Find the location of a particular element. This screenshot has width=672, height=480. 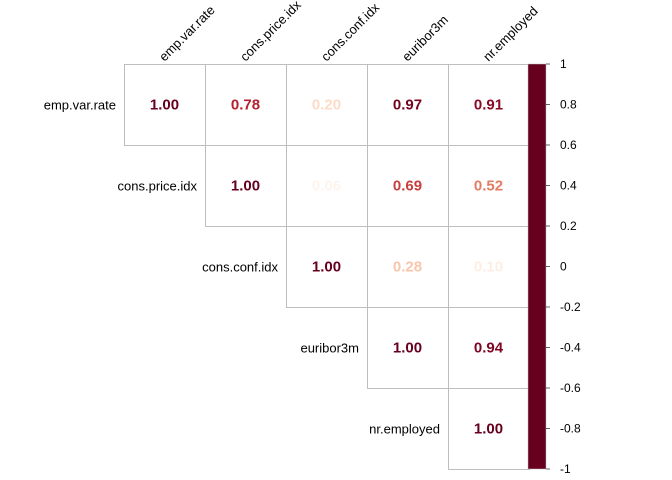

cell-value-label: 0.52 is located at coordinates (488, 186).